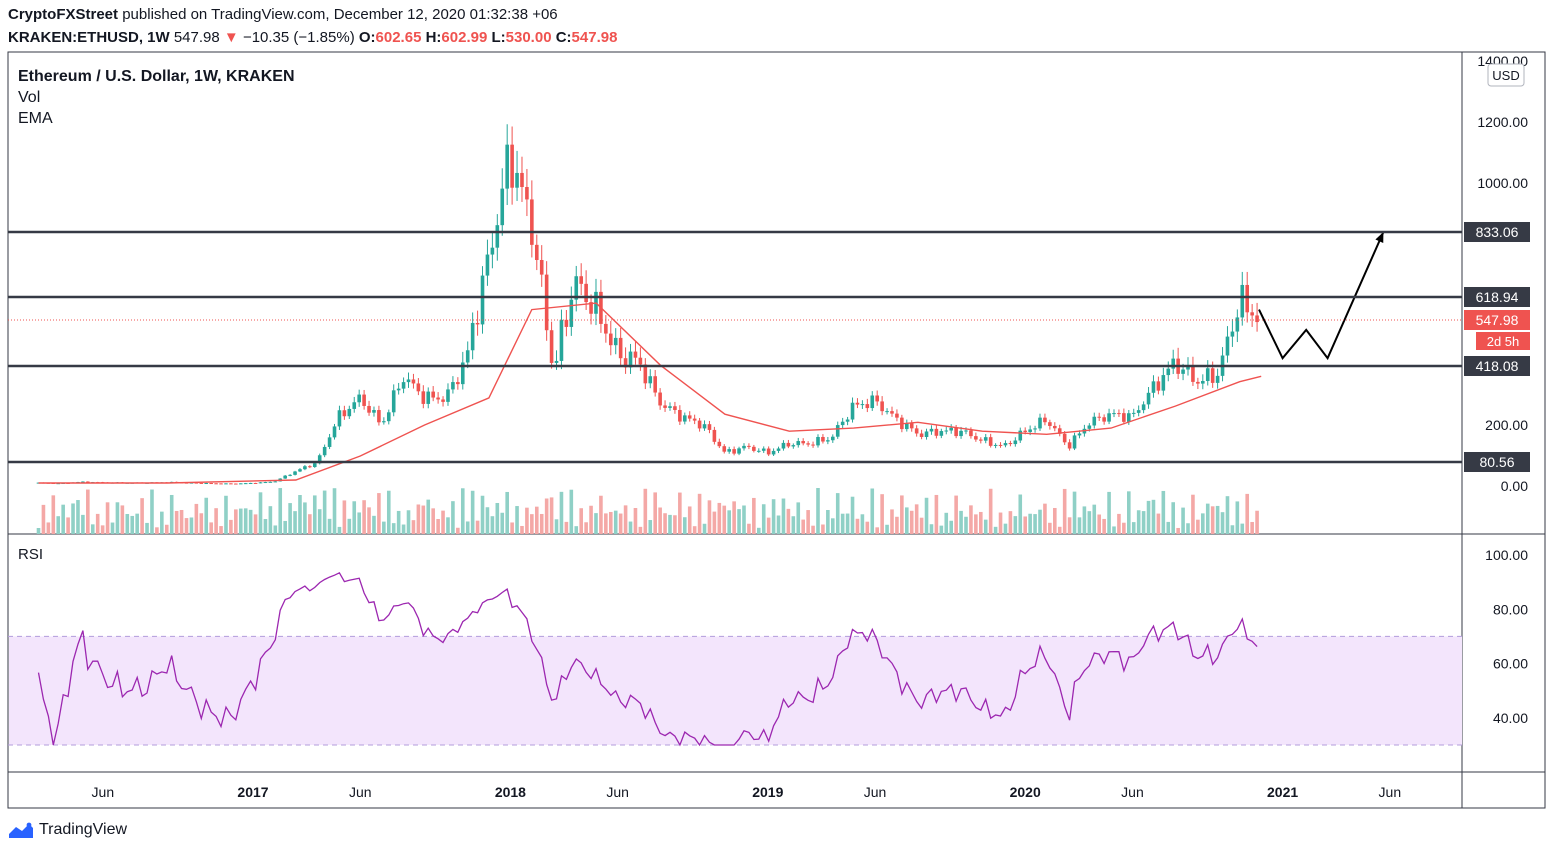 The height and width of the screenshot is (855, 1553). Describe the element at coordinates (1497, 232) in the screenshot. I see `level-label: 833.06` at that location.